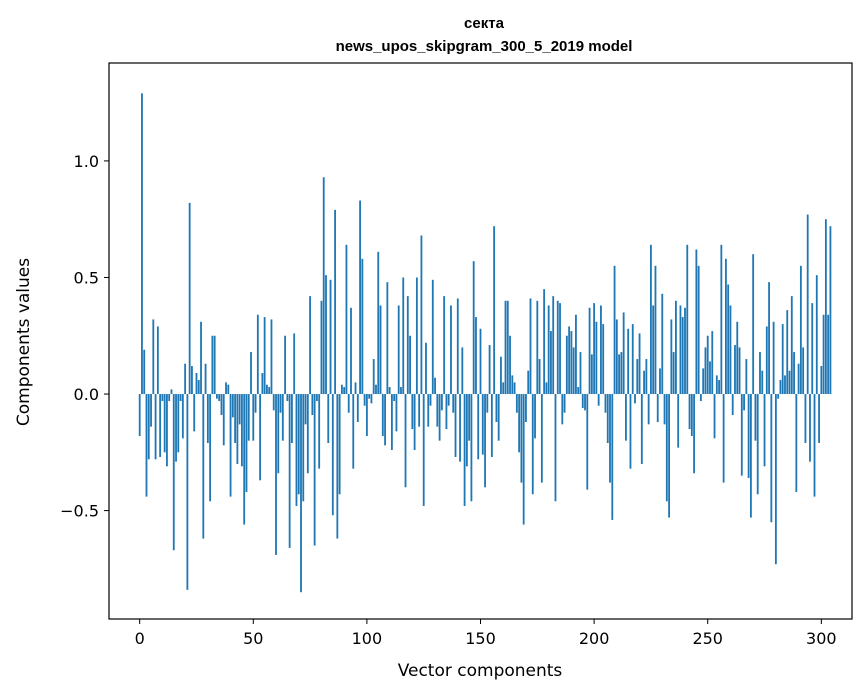  What do you see at coordinates (140, 638) in the screenshot?
I see `x-tick-label-0: 0` at bounding box center [140, 638].